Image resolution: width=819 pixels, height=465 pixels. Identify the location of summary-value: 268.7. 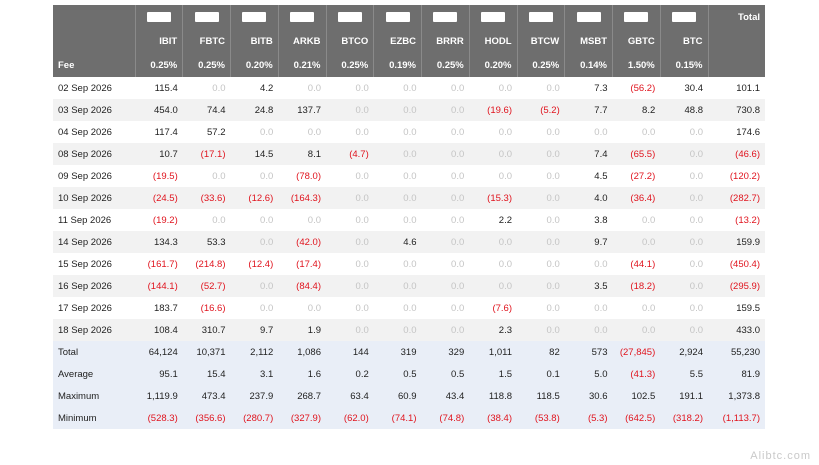
(302, 396).